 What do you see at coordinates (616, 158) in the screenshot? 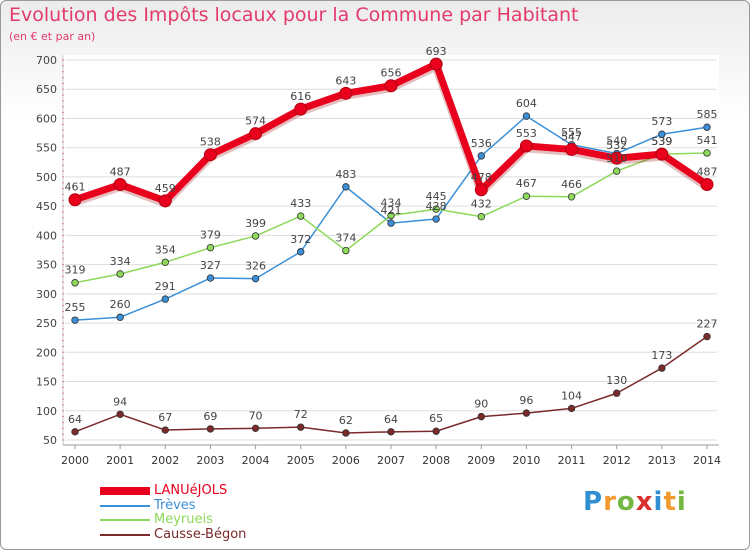
I see `data-label-meyrueis: 510` at bounding box center [616, 158].